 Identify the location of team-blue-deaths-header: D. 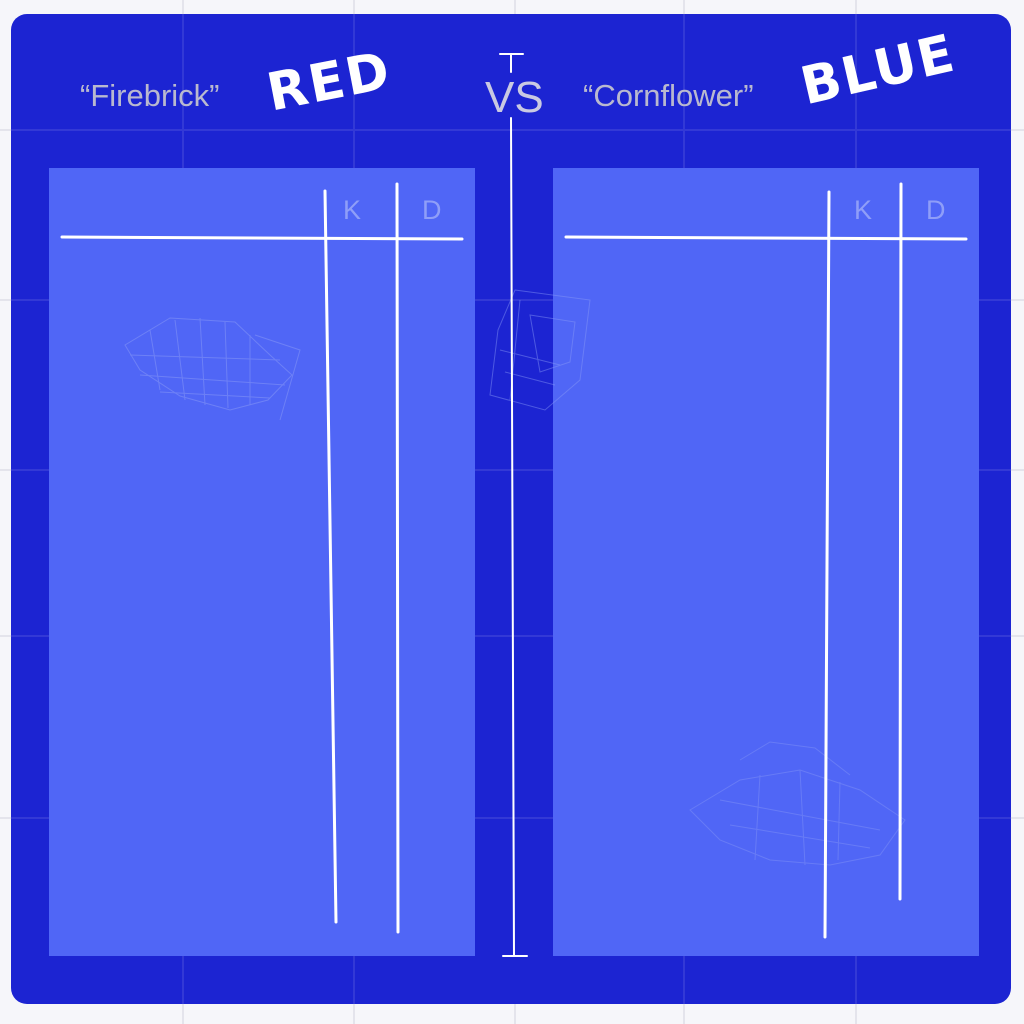
(936, 210).